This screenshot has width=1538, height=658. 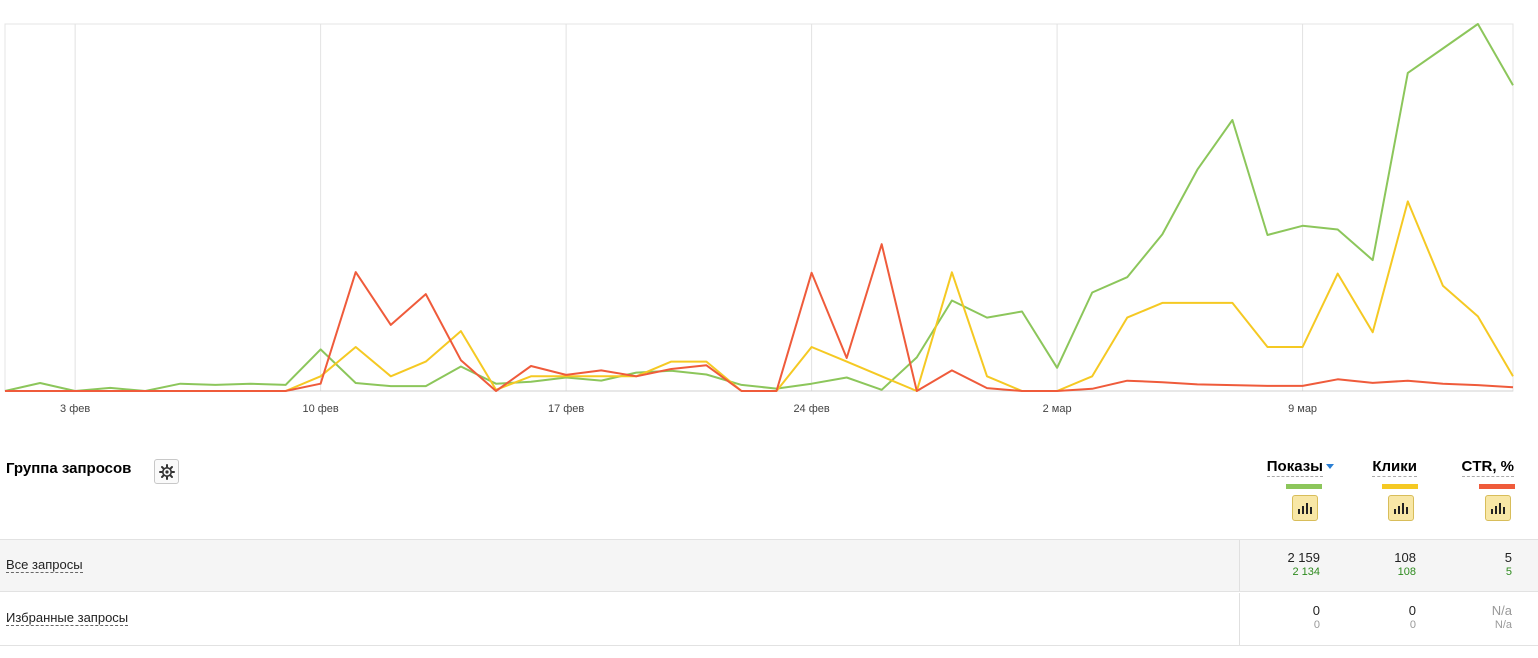 I want to click on clicks-cell: 108 108, so click(x=1381, y=564).